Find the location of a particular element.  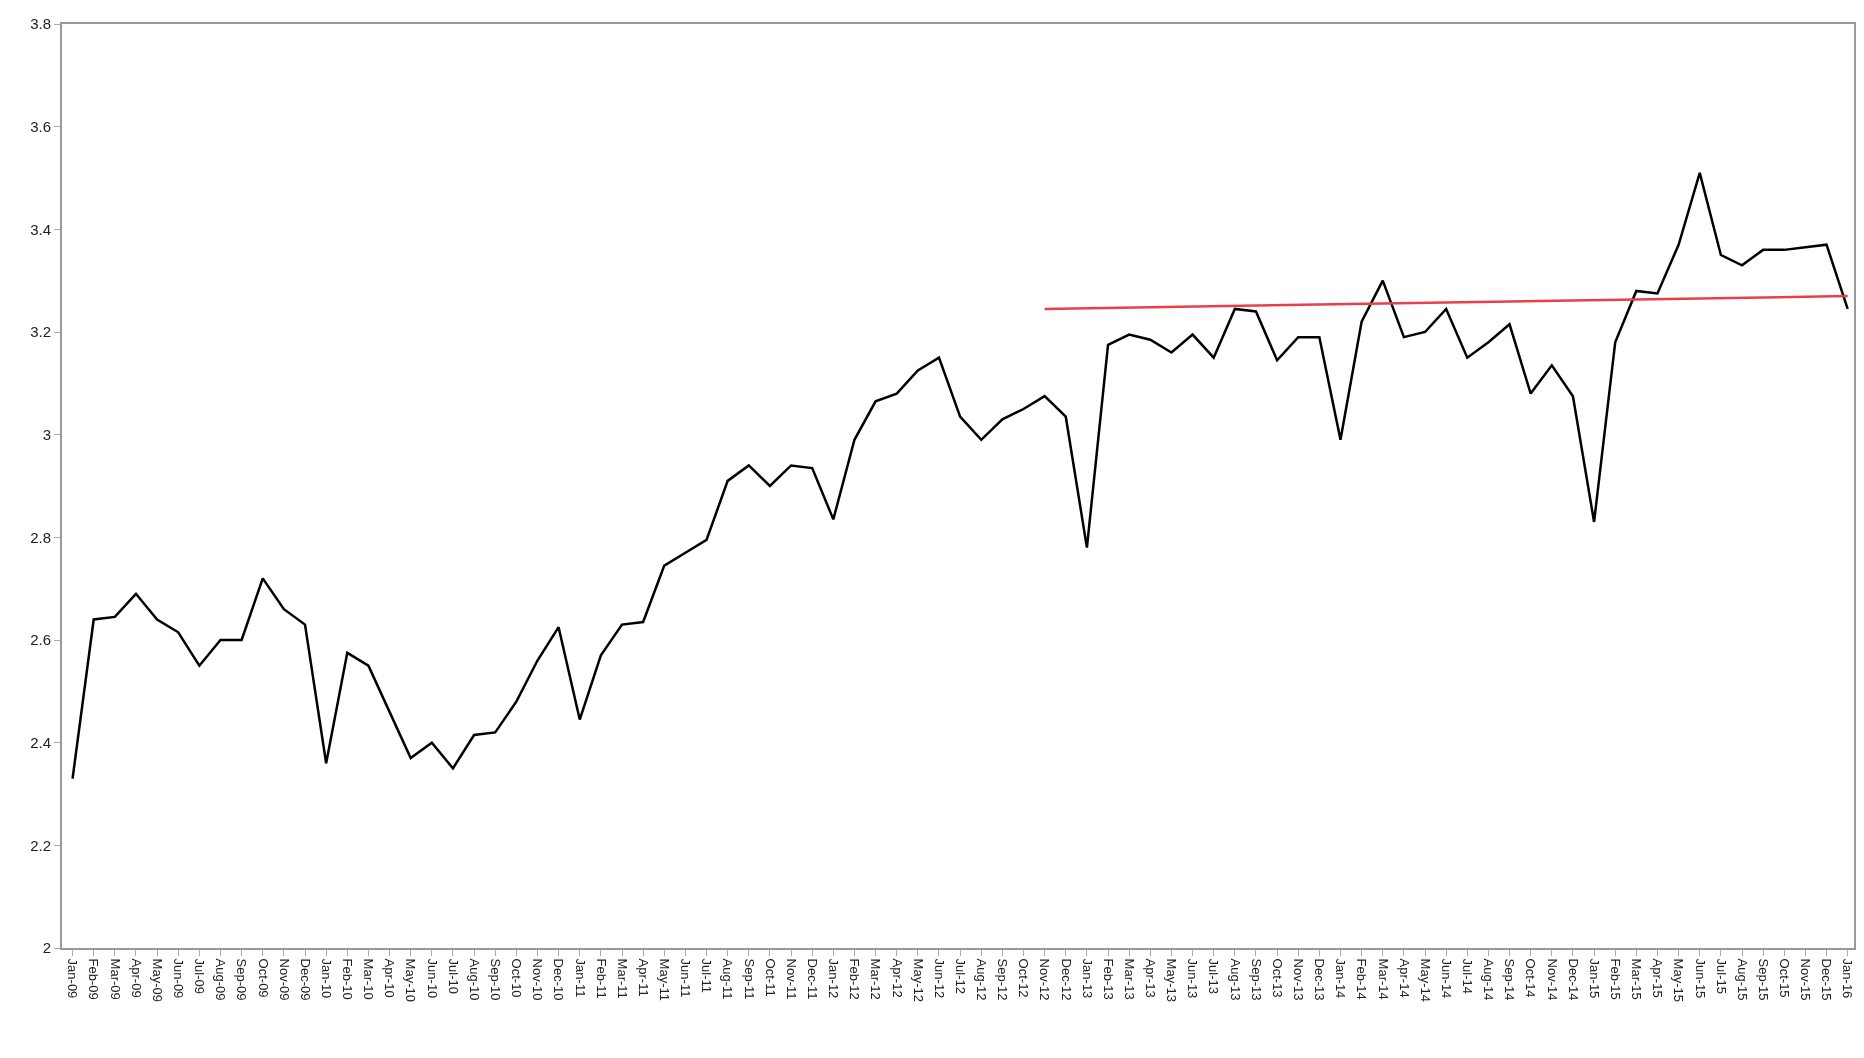

x-tick-label: Nov-14 is located at coordinates (1552, 979).